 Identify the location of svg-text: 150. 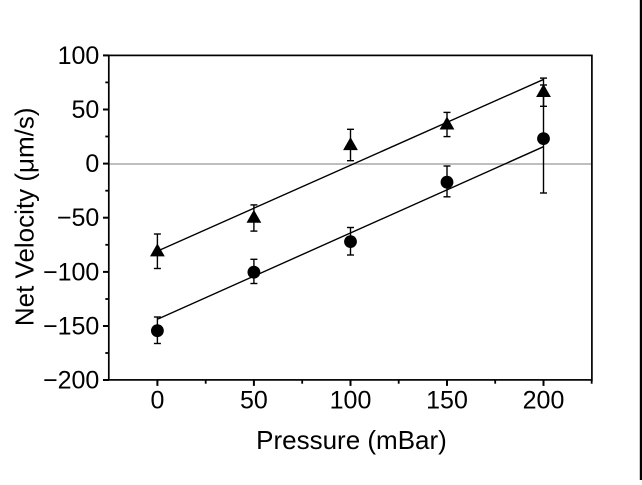
(447, 401).